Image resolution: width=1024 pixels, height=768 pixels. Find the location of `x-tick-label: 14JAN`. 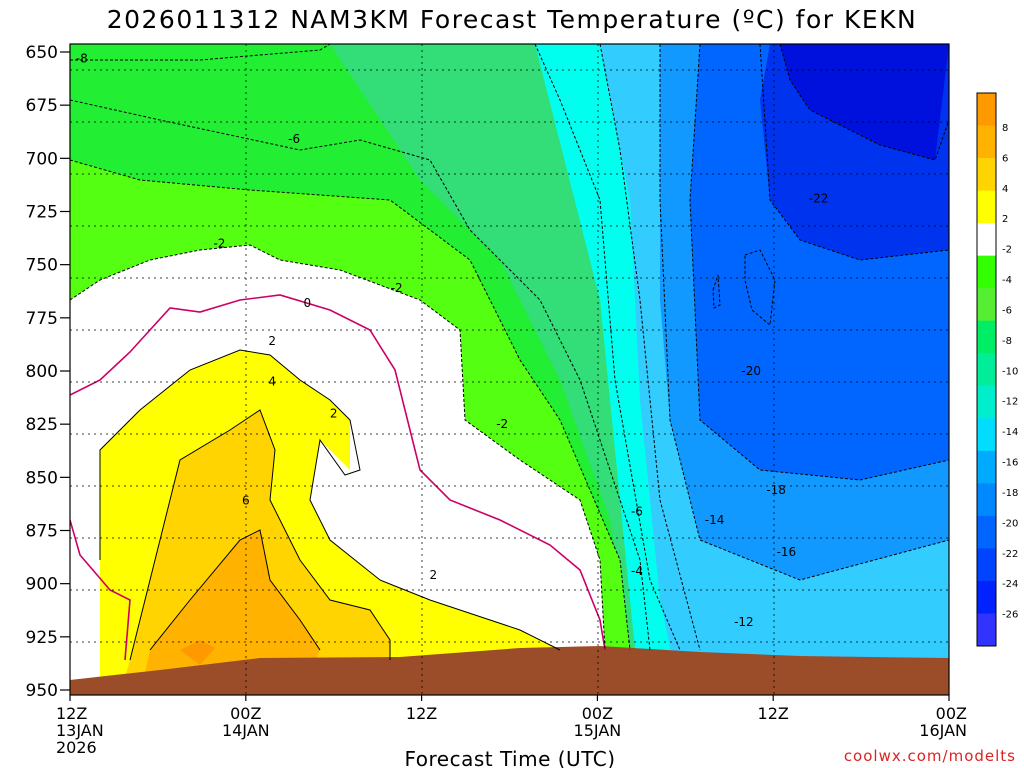

x-tick-label: 14JAN is located at coordinates (246, 730).